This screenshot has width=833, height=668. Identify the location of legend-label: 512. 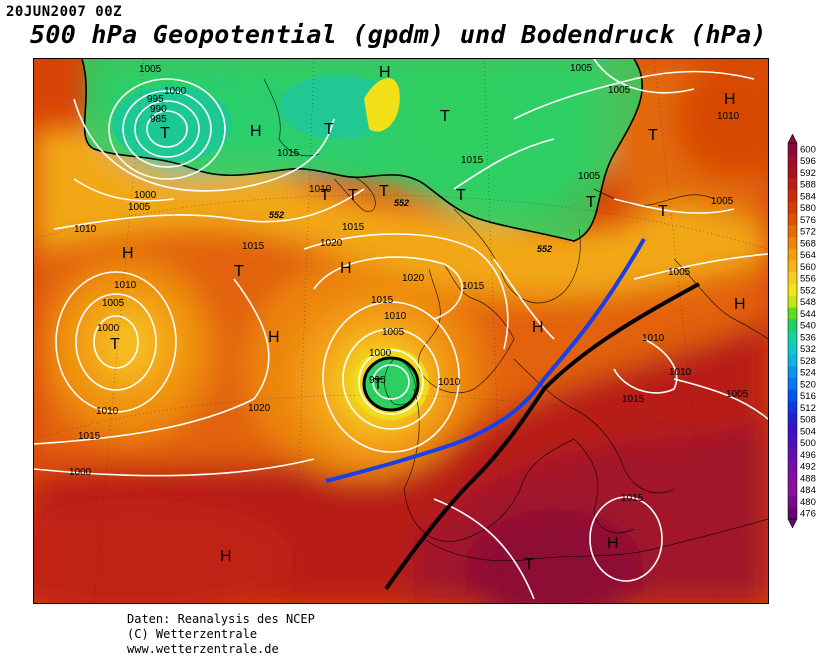
(808, 408).